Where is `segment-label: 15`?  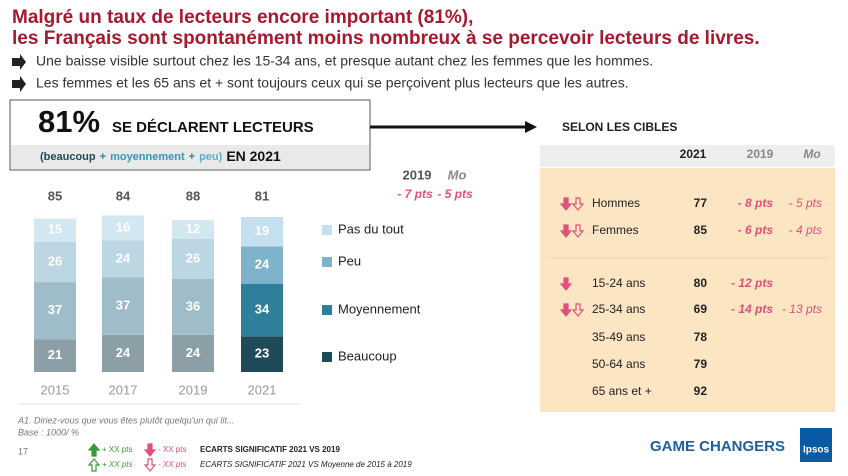
segment-label: 15 is located at coordinates (55, 229).